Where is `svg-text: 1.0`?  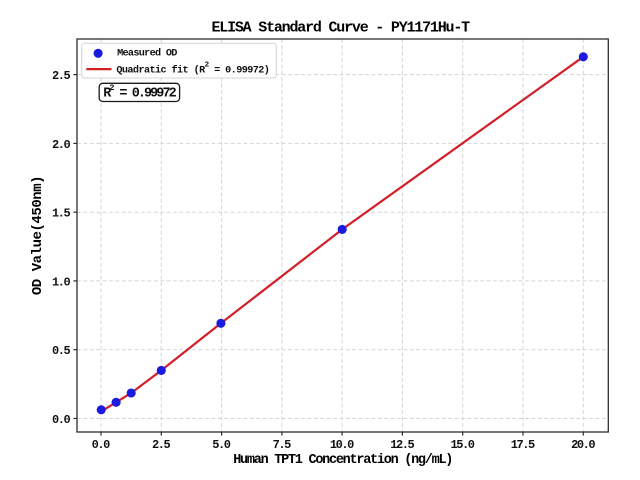
svg-text: 1.0 is located at coordinates (61, 282).